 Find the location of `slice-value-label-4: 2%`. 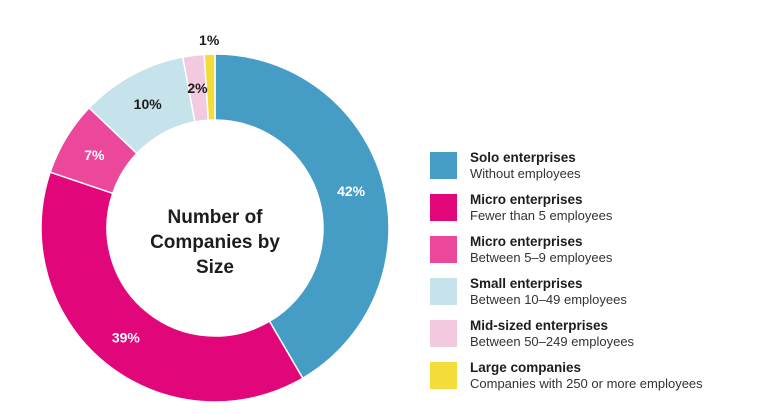

slice-value-label-4: 2% is located at coordinates (197, 88).